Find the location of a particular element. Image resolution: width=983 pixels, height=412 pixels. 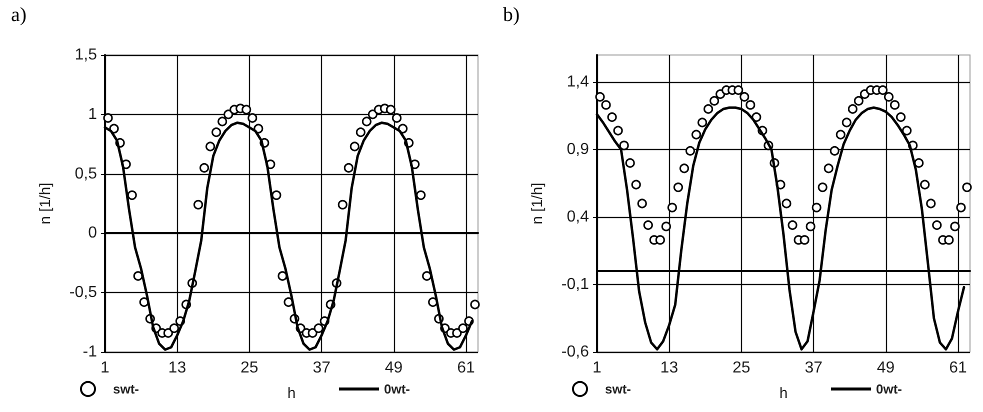

y-tick-label: 0,4 is located at coordinates (577, 217).